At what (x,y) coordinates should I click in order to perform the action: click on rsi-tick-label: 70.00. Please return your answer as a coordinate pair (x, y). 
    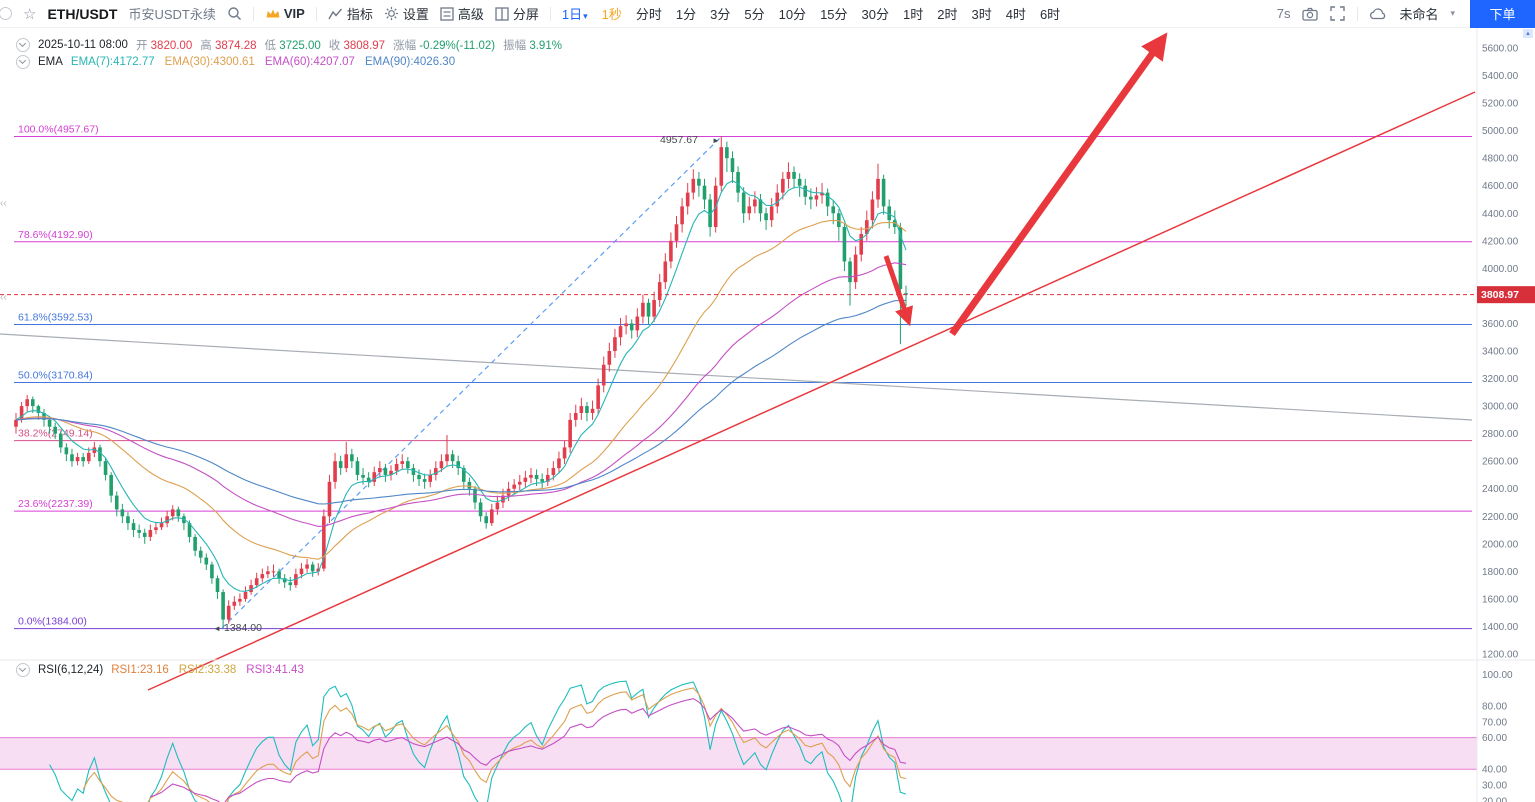
    Looking at the image, I should click on (1494, 722).